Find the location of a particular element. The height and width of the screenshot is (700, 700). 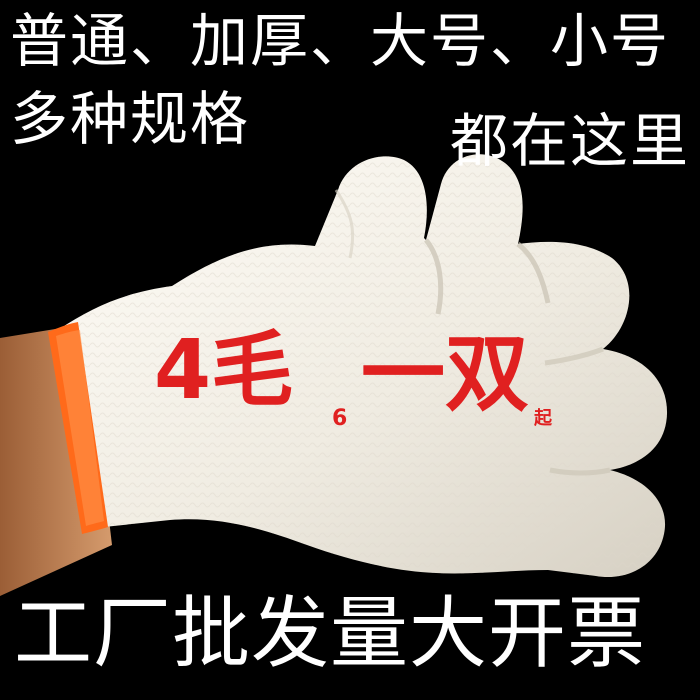

price-block: 4毛 6 一双 起 is located at coordinates (369, 382).